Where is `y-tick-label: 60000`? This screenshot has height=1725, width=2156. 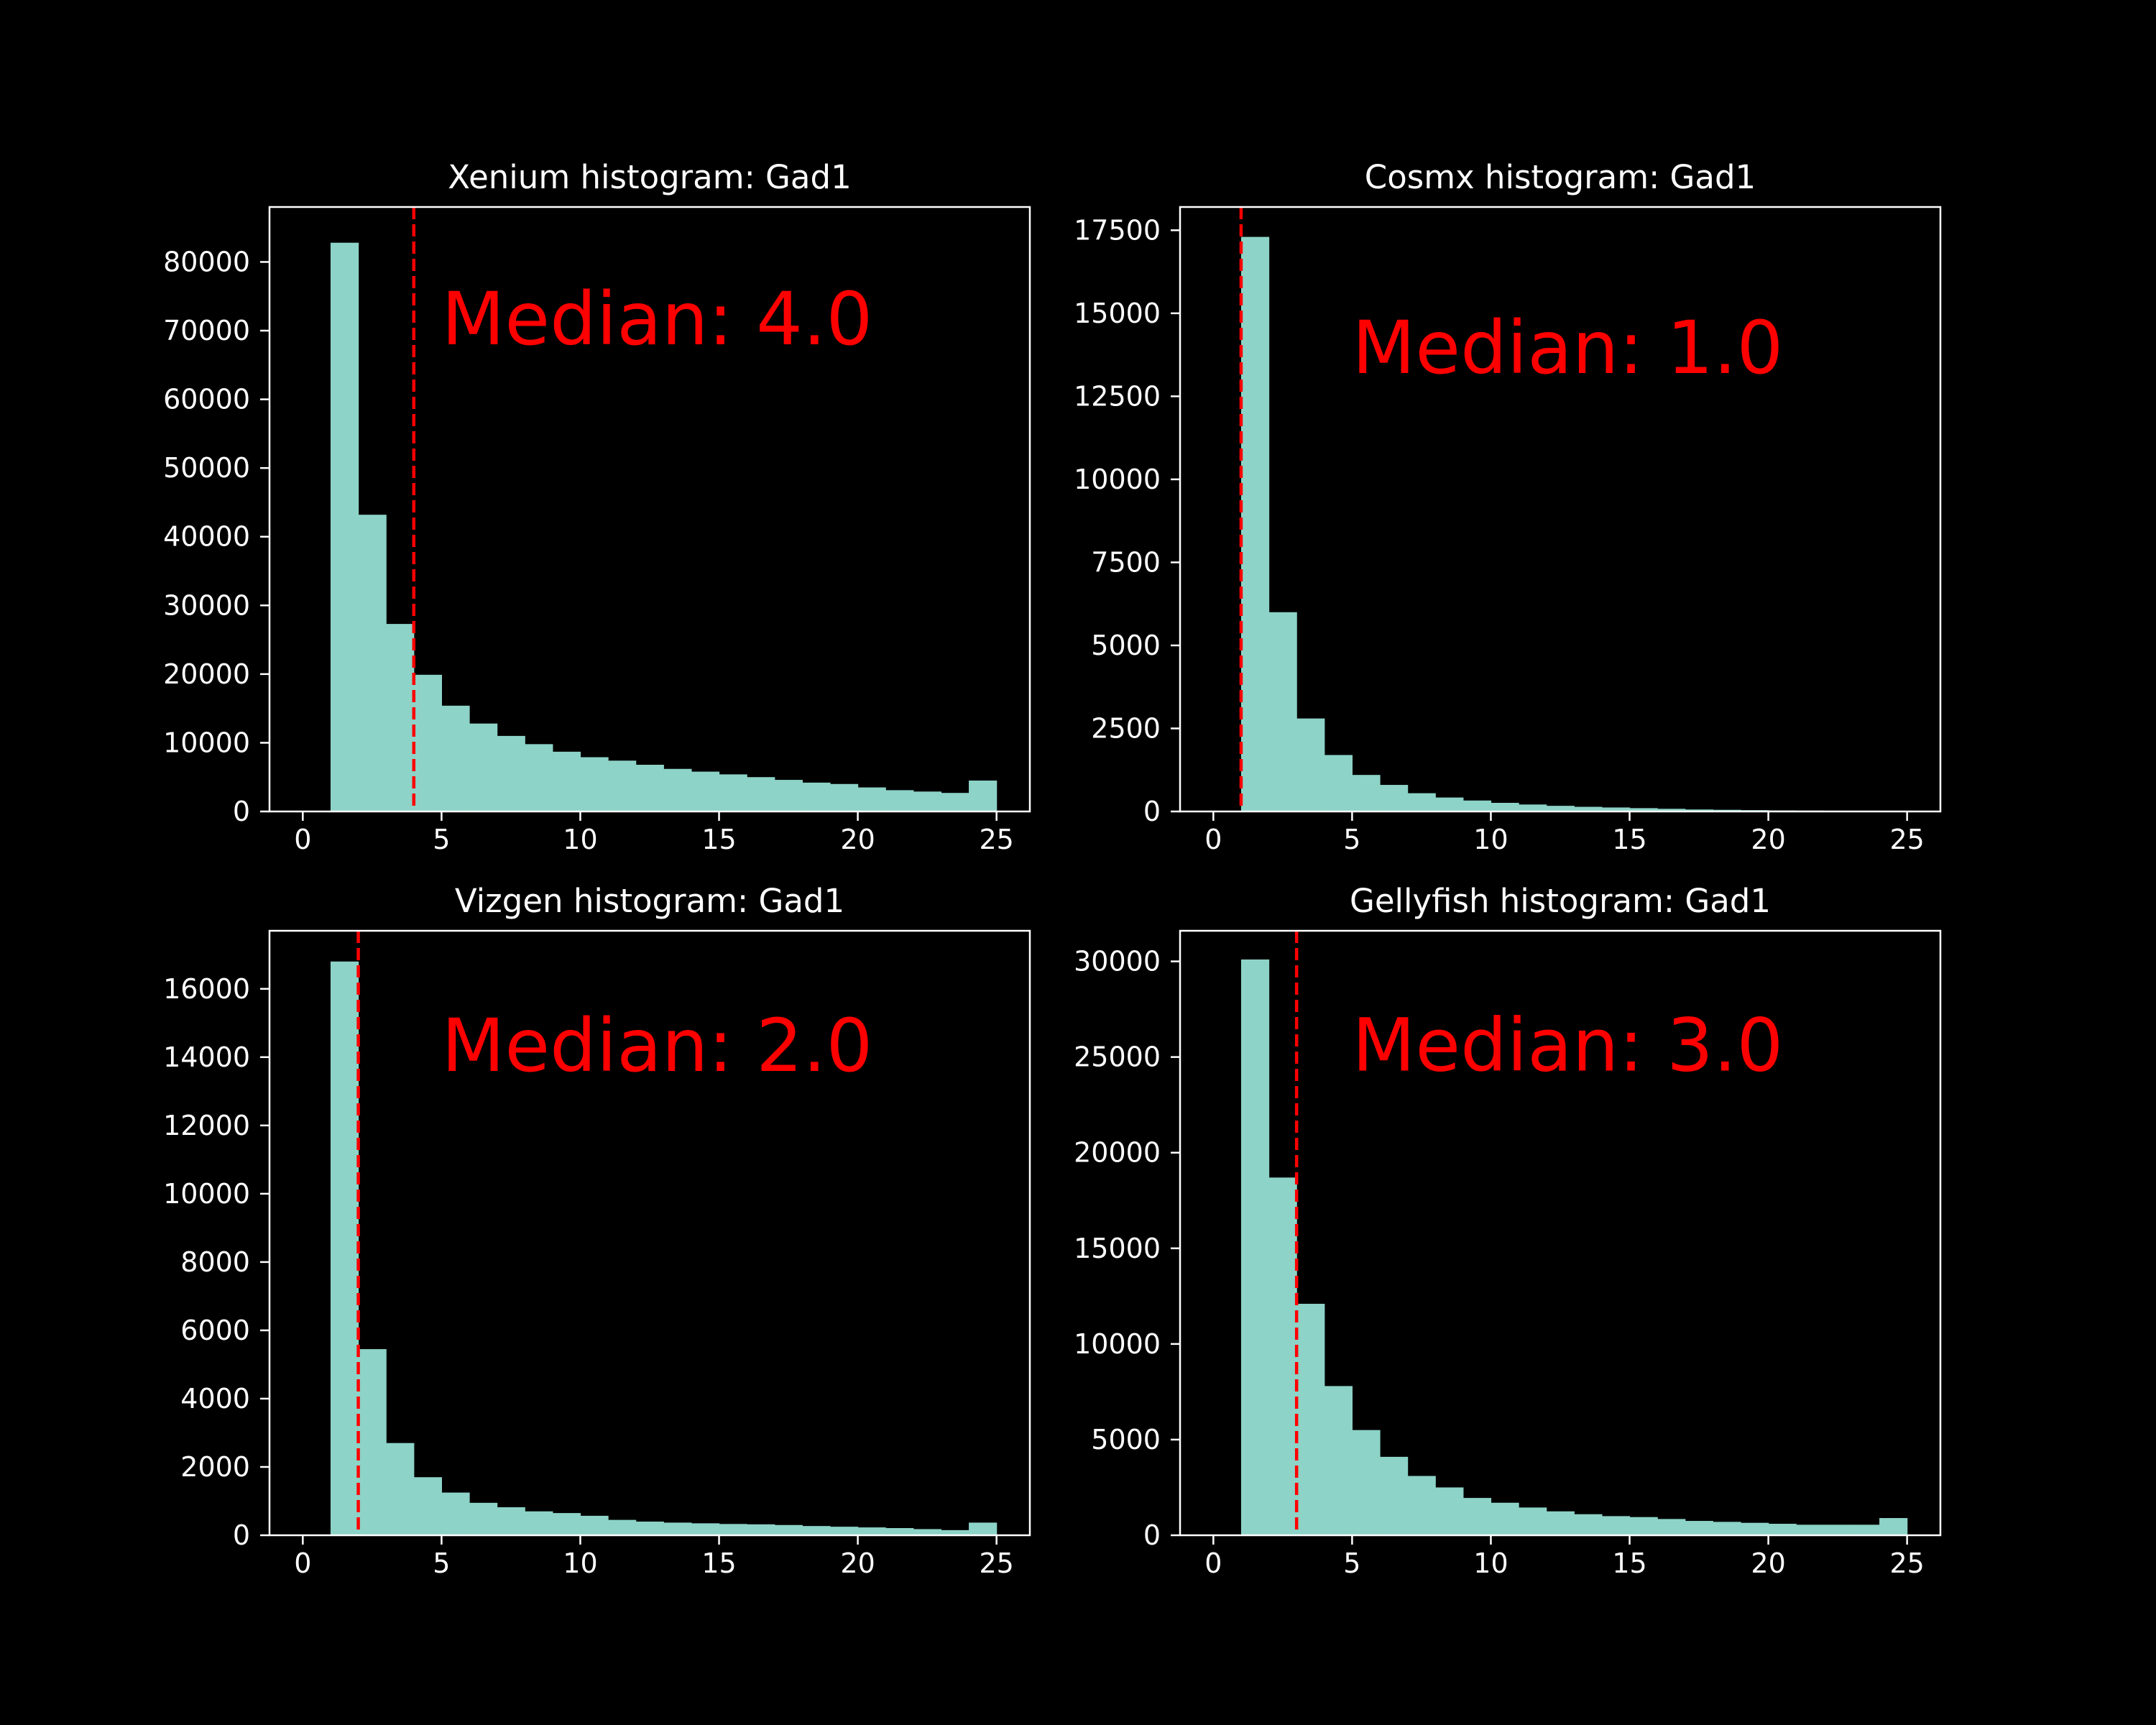
y-tick-label: 60000 is located at coordinates (206, 399).